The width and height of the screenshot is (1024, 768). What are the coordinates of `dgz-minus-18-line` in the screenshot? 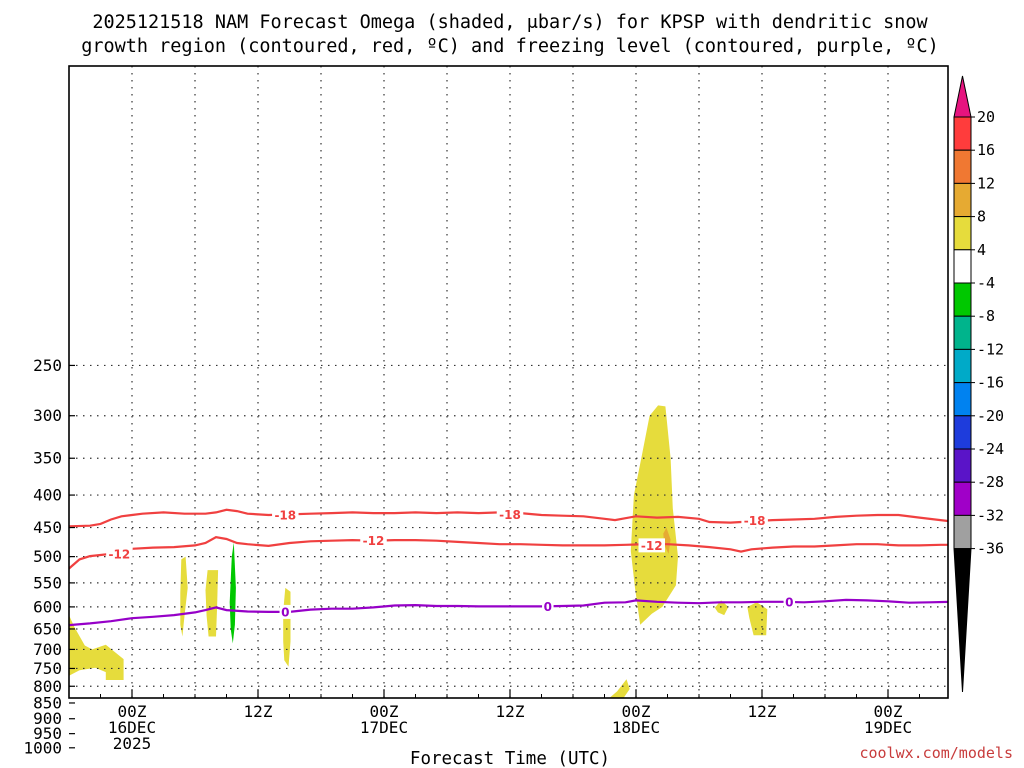 It's located at (508, 518).